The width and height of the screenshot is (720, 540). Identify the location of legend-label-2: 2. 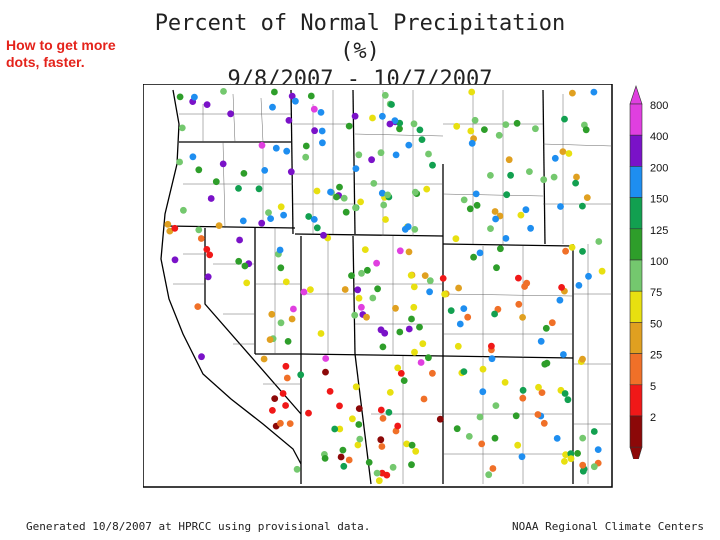
(653, 418).